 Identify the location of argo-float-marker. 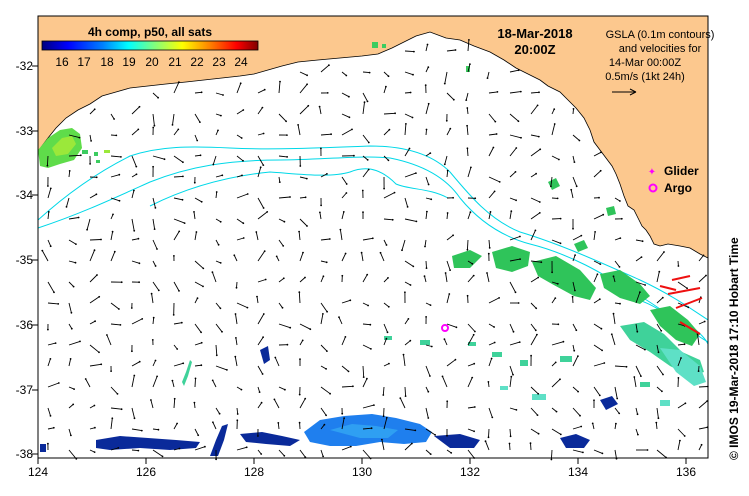
(445, 328).